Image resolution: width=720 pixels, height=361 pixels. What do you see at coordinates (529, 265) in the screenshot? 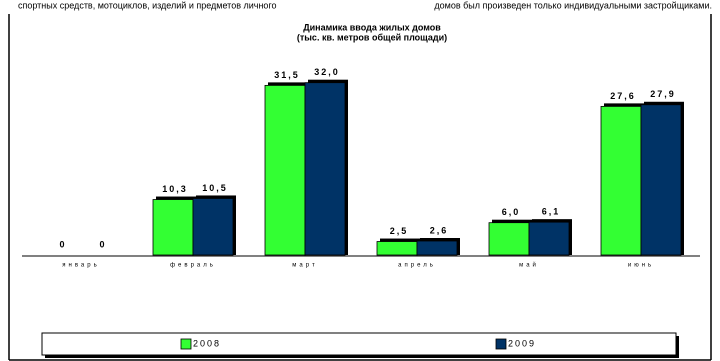
I see `x-tick-label: май` at bounding box center [529, 265].